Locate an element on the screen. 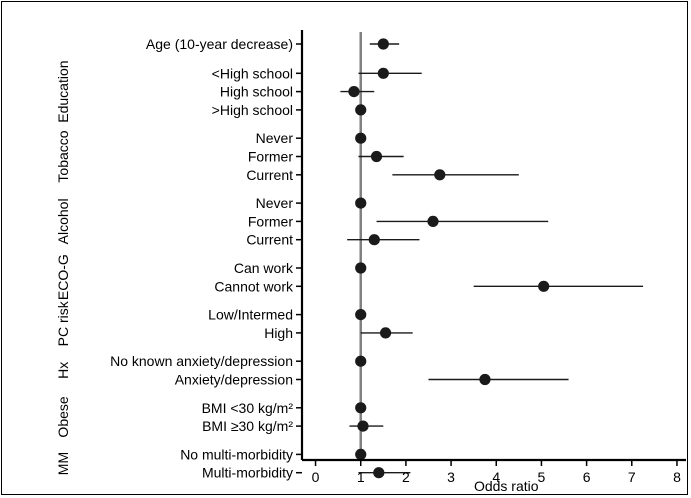  x-ticks: 0 1 2 3 4 5 6 7 8 is located at coordinates (496, 472).